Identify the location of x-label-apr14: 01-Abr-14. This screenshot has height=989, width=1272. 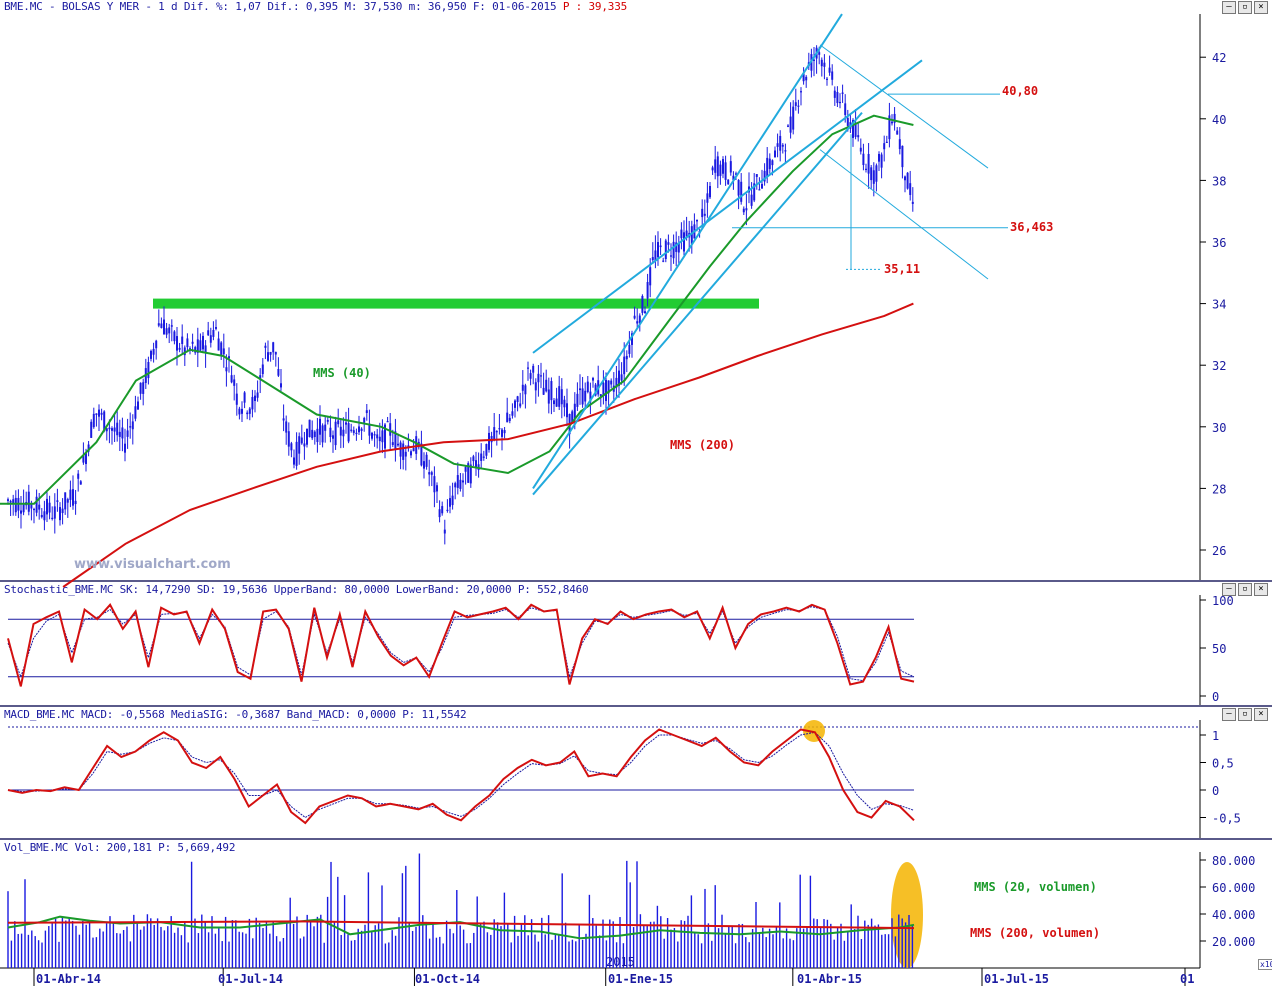
(69, 979).